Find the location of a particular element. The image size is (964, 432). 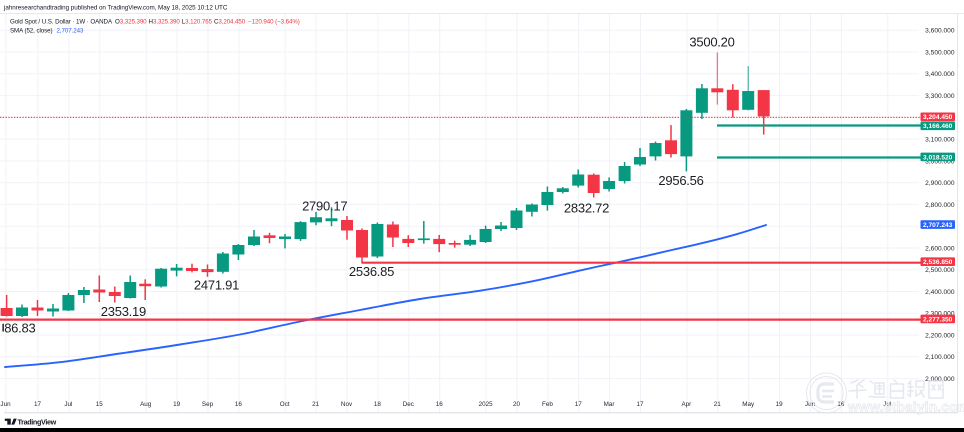

svg-text: Feb is located at coordinates (547, 404).